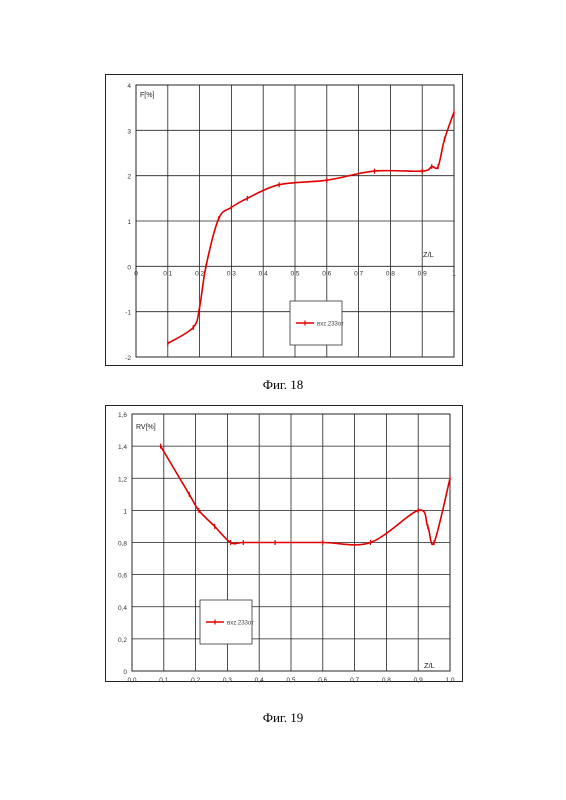  Describe the element at coordinates (163, 680) in the screenshot. I see `fig19-x-tick-label: 0,1` at that location.